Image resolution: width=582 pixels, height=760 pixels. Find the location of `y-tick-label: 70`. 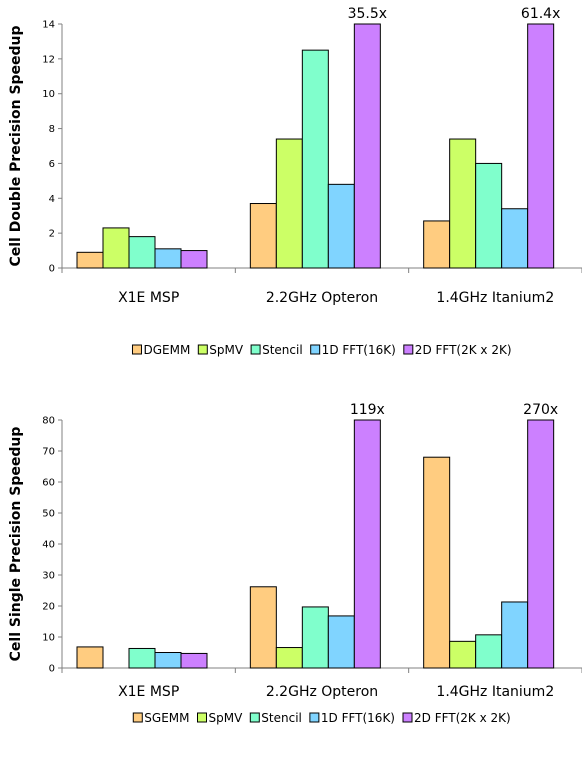

y-tick-label: 70 is located at coordinates (48, 452).